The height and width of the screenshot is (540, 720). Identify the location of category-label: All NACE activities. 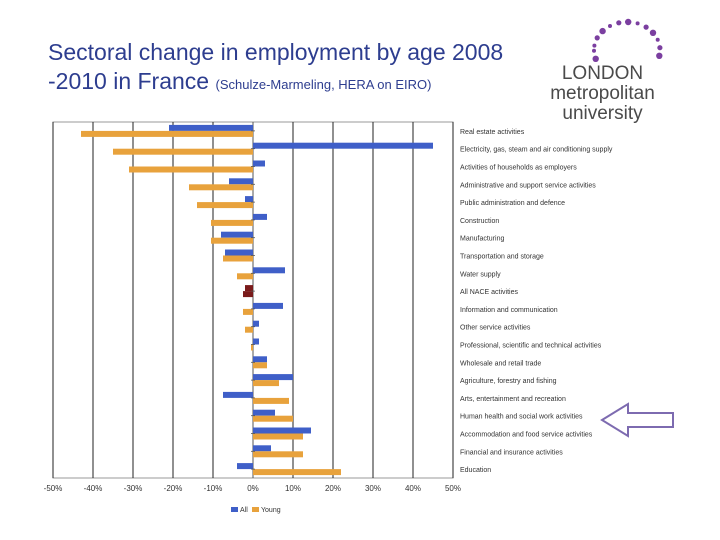
(489, 292).